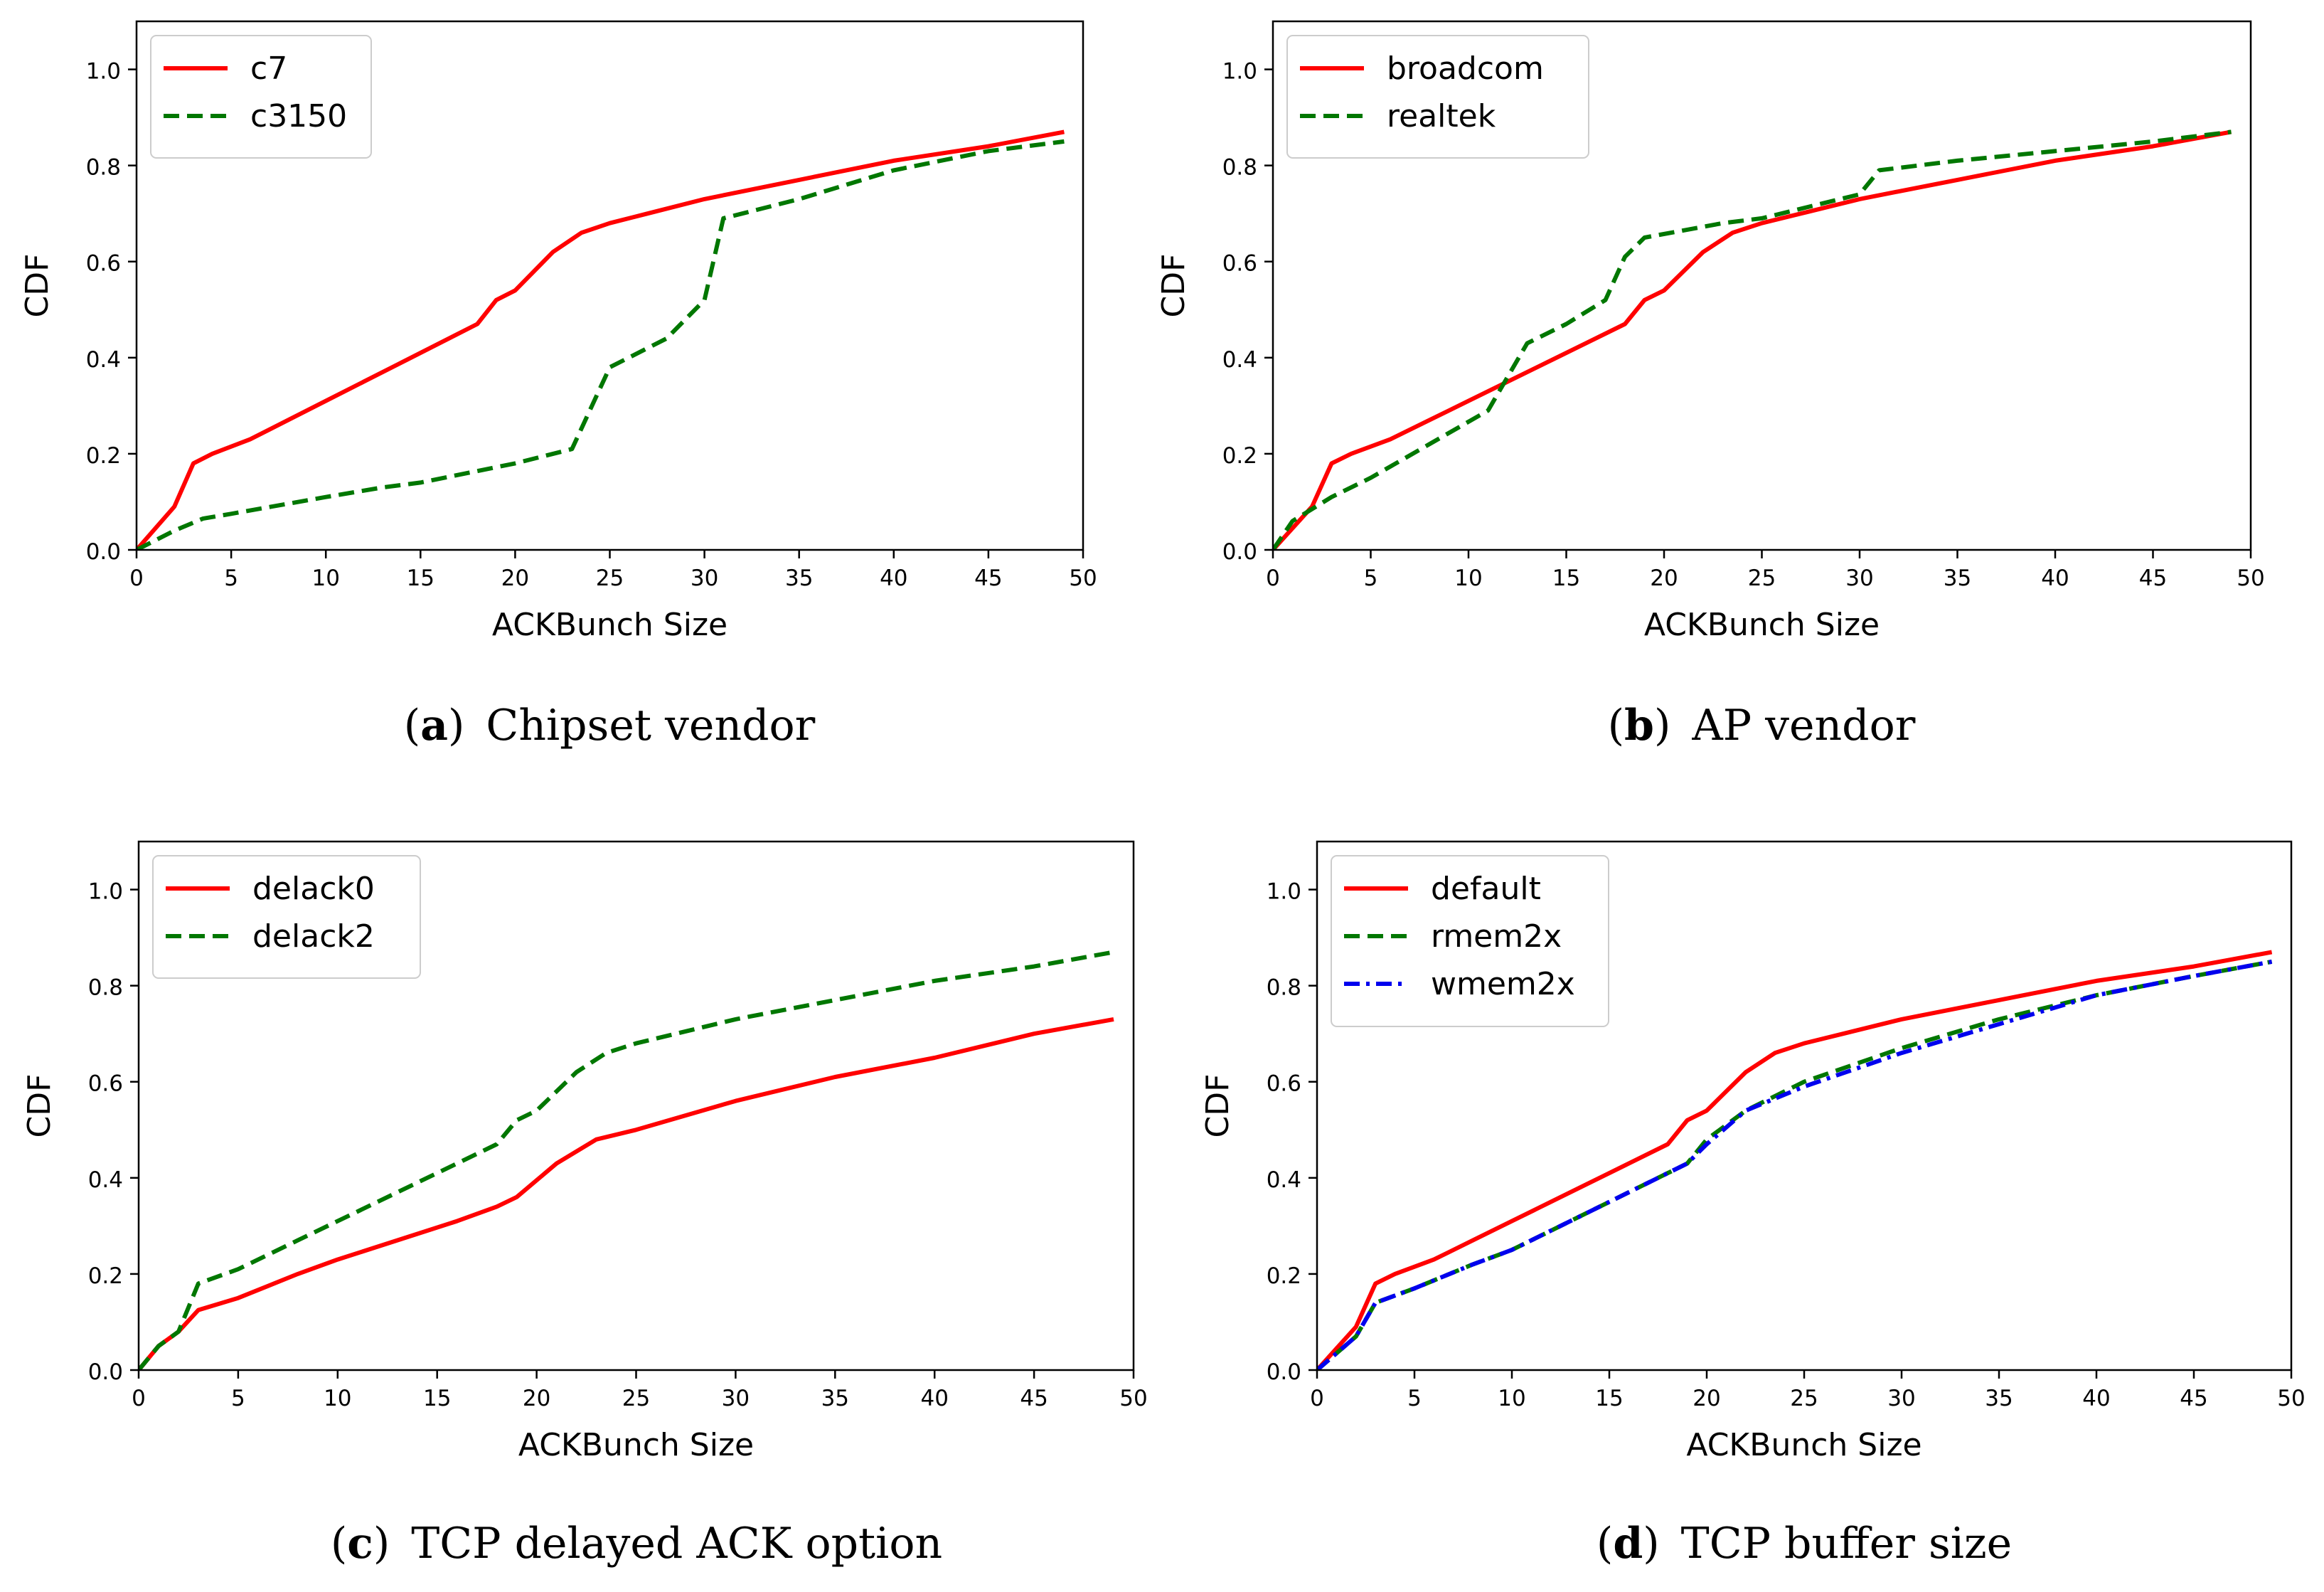 The image size is (2324, 1592). I want to click on series-line-delack2, so click(626, 1160).